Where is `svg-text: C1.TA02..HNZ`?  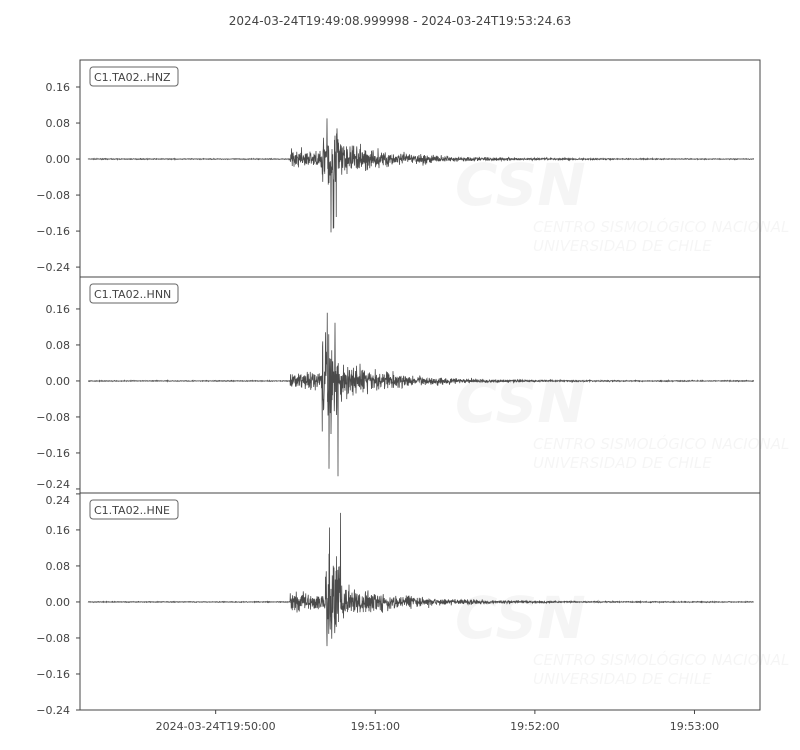
svg-text: C1.TA02..HNZ is located at coordinates (132, 77).